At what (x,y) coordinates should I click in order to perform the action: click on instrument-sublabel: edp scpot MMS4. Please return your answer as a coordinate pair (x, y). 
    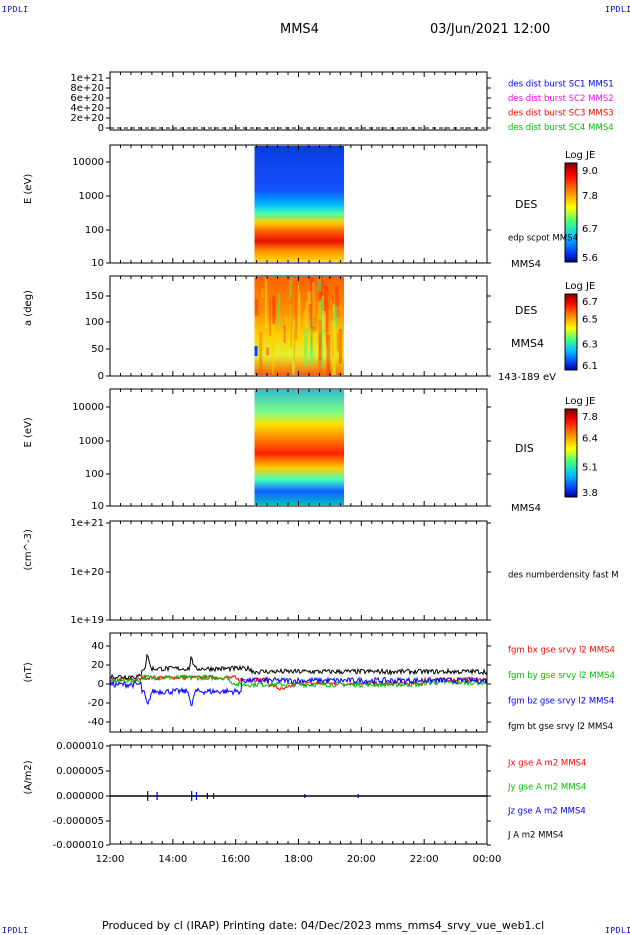
    Looking at the image, I should click on (543, 239).